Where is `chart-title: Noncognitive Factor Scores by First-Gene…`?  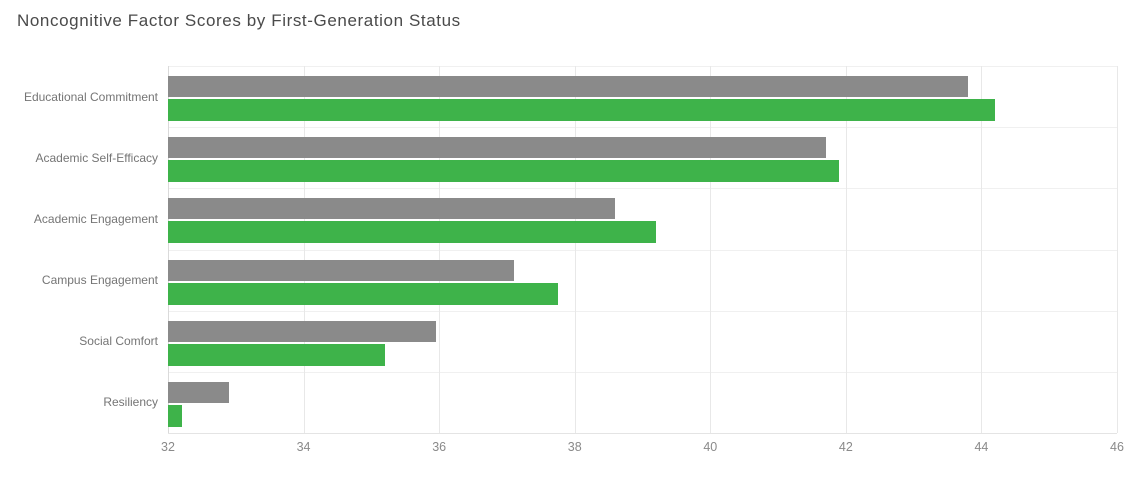 chart-title: Noncognitive Factor Scores by First-Gene… is located at coordinates (239, 20).